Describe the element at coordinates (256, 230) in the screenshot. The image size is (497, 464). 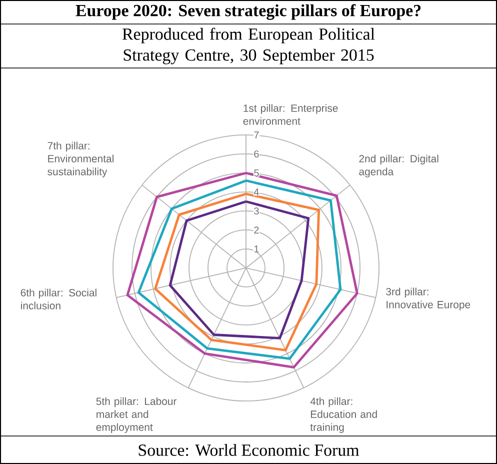
I see `y-tick-label: 2` at that location.